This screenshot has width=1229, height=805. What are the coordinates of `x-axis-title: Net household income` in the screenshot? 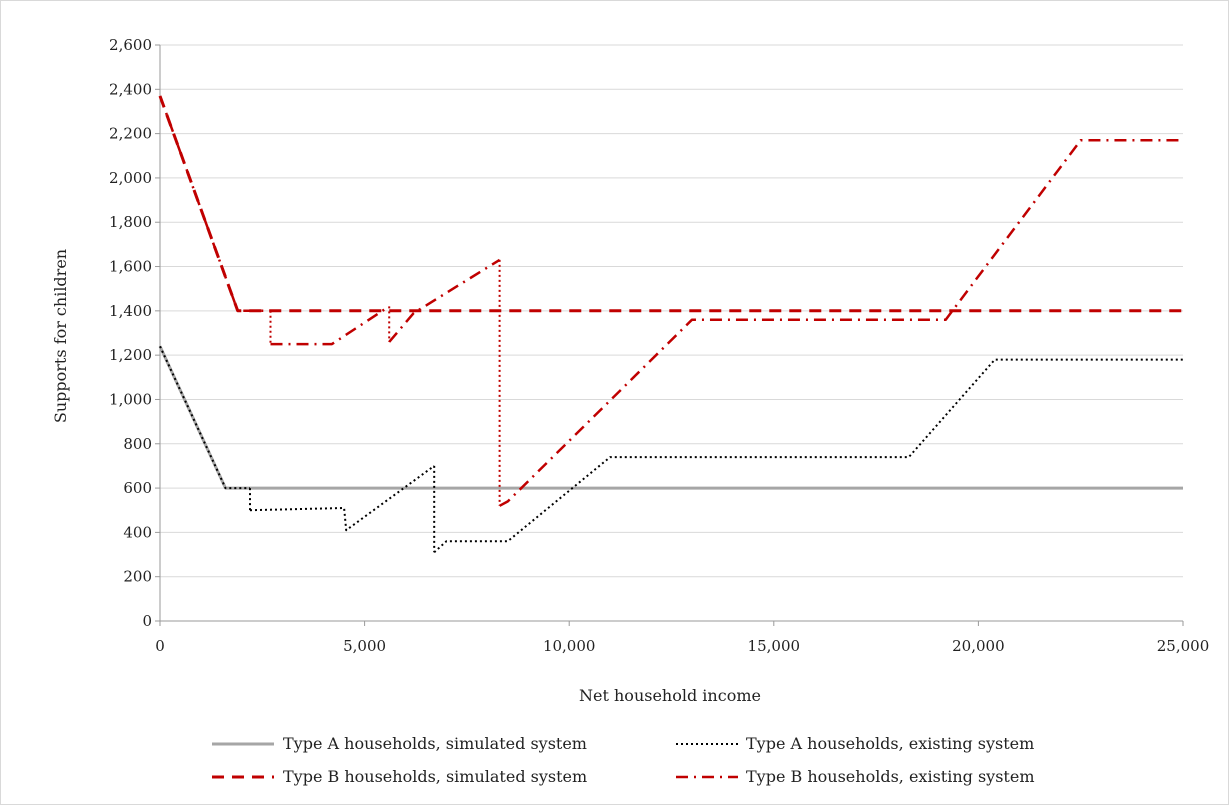 It's located at (670, 695).